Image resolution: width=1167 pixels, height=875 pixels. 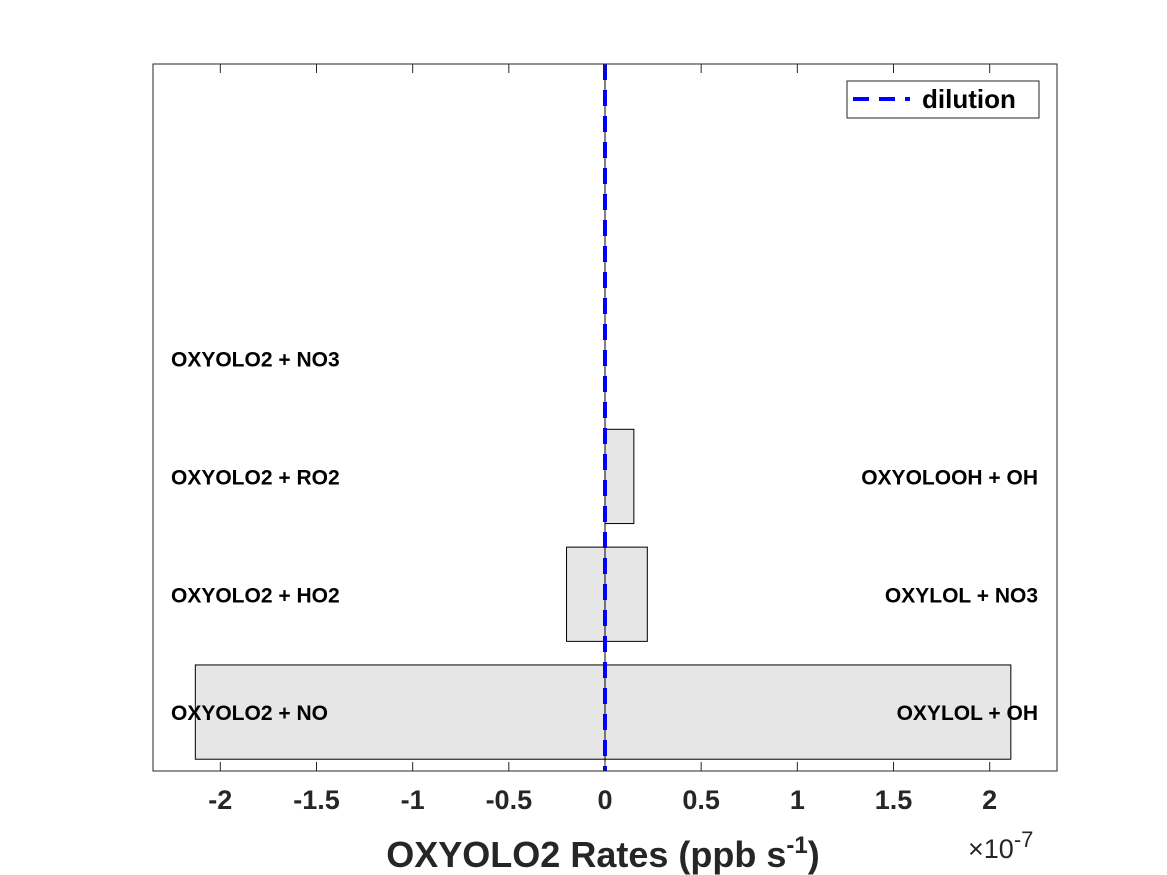 What do you see at coordinates (220, 800) in the screenshot?
I see `x-tick-label: -2` at bounding box center [220, 800].